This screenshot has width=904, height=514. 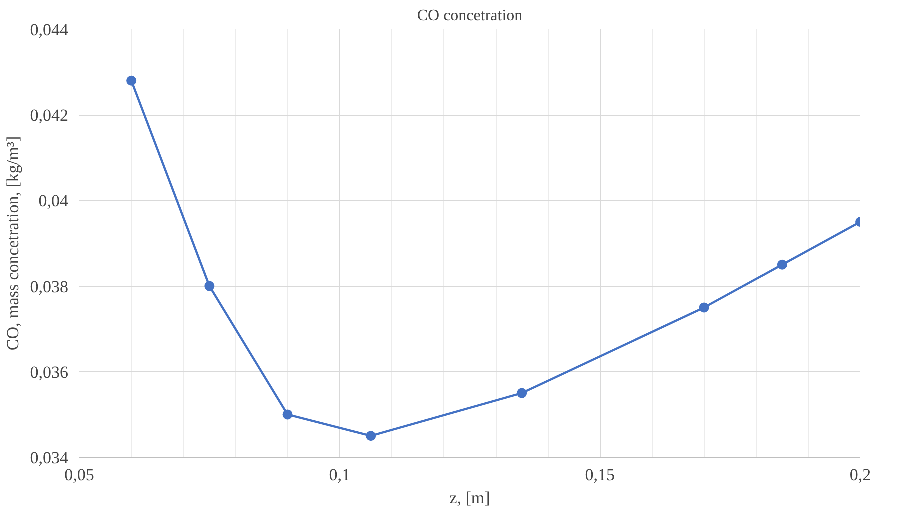 I want to click on y-tick-label: 0,04, so click(x=53, y=201).